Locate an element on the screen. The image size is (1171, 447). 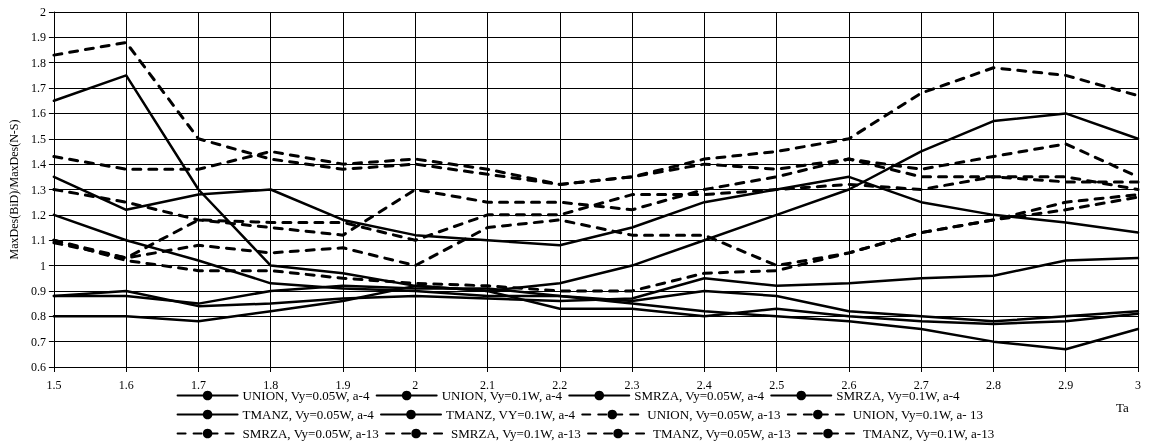
x-tick-label: 1.7 is located at coordinates (198, 385).